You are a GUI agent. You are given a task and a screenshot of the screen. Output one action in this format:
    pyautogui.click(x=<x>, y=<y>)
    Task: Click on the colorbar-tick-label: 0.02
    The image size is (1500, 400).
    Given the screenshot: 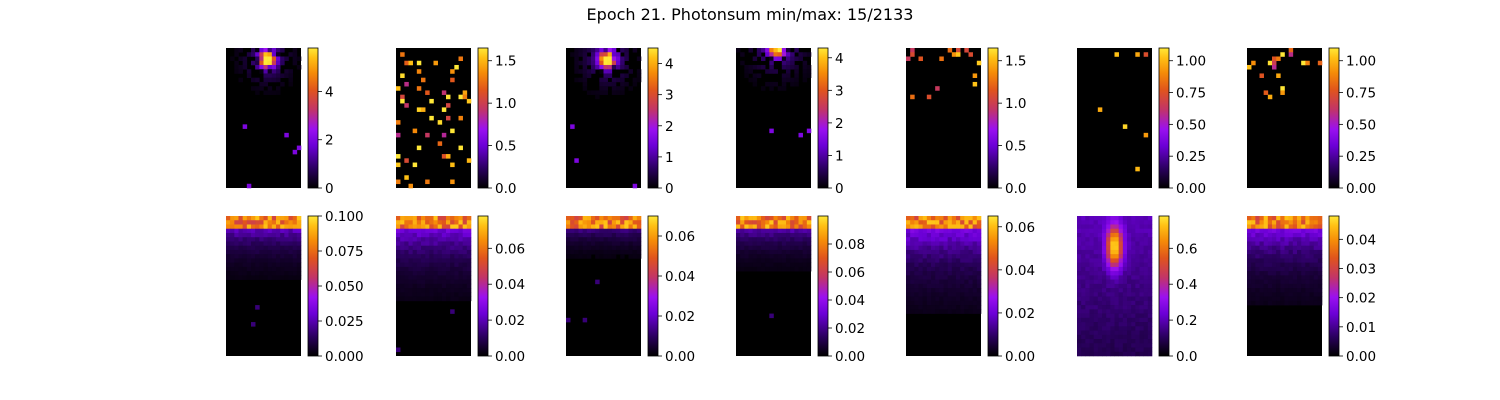 What is the action you would take?
    pyautogui.click(x=510, y=321)
    